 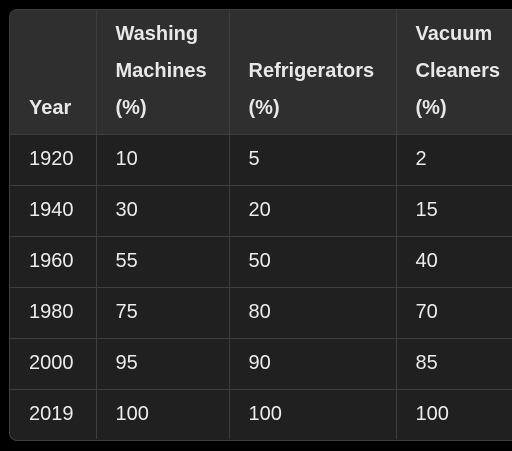 What do you see at coordinates (431, 107) in the screenshot?
I see `header-vacuum-cleaners-line-3: (%)` at bounding box center [431, 107].